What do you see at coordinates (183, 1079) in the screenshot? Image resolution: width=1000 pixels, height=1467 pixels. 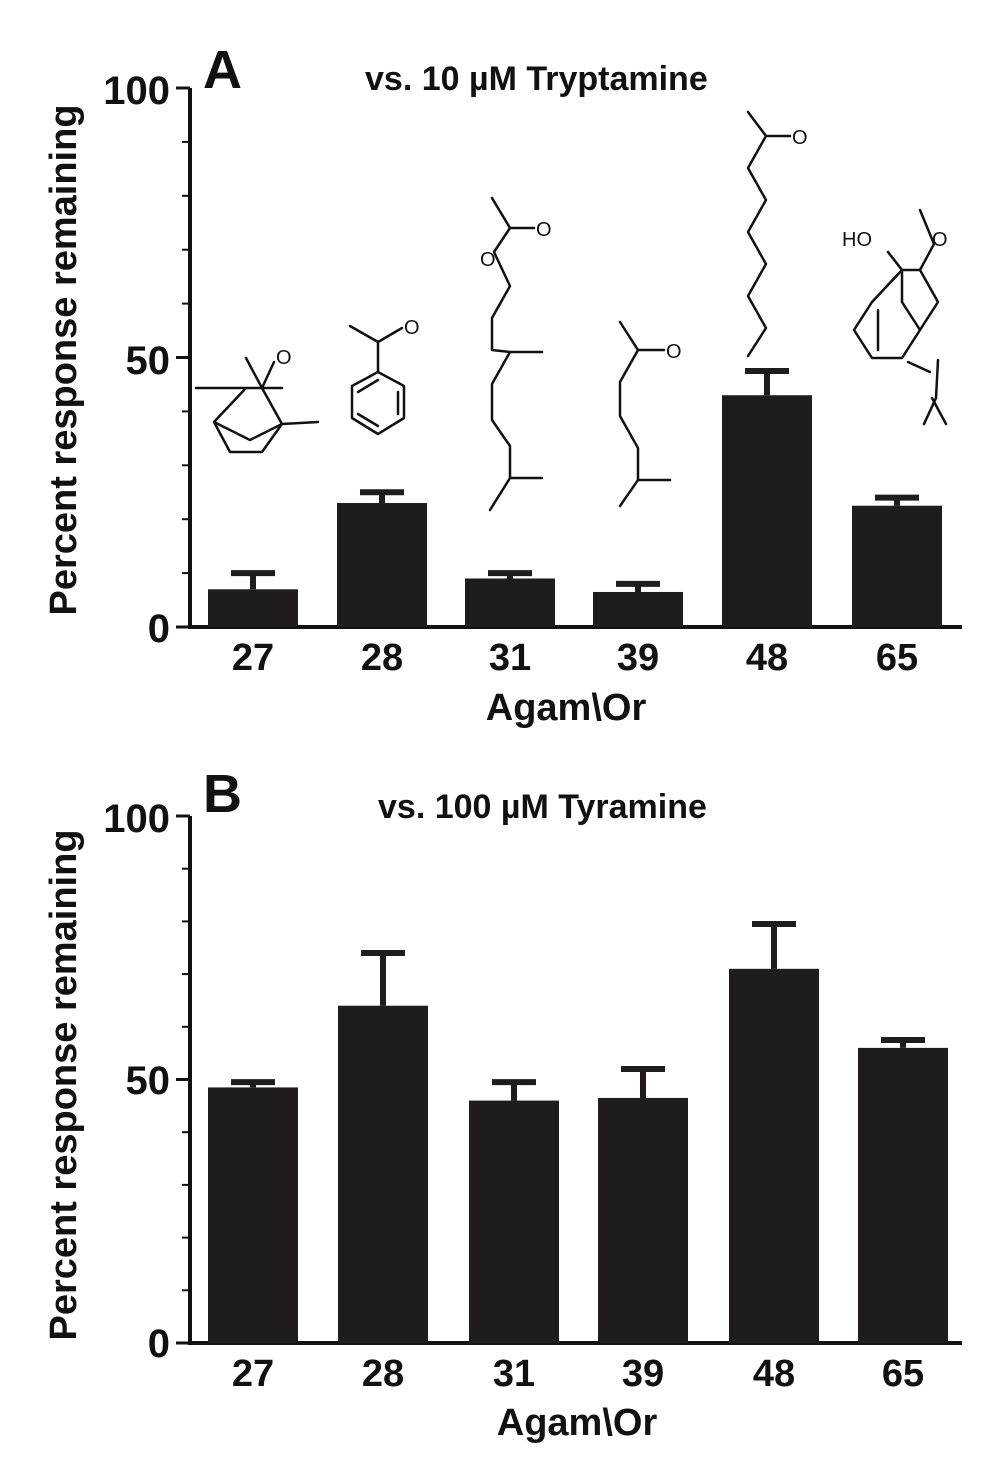 I see `panel-b-ticks` at bounding box center [183, 1079].